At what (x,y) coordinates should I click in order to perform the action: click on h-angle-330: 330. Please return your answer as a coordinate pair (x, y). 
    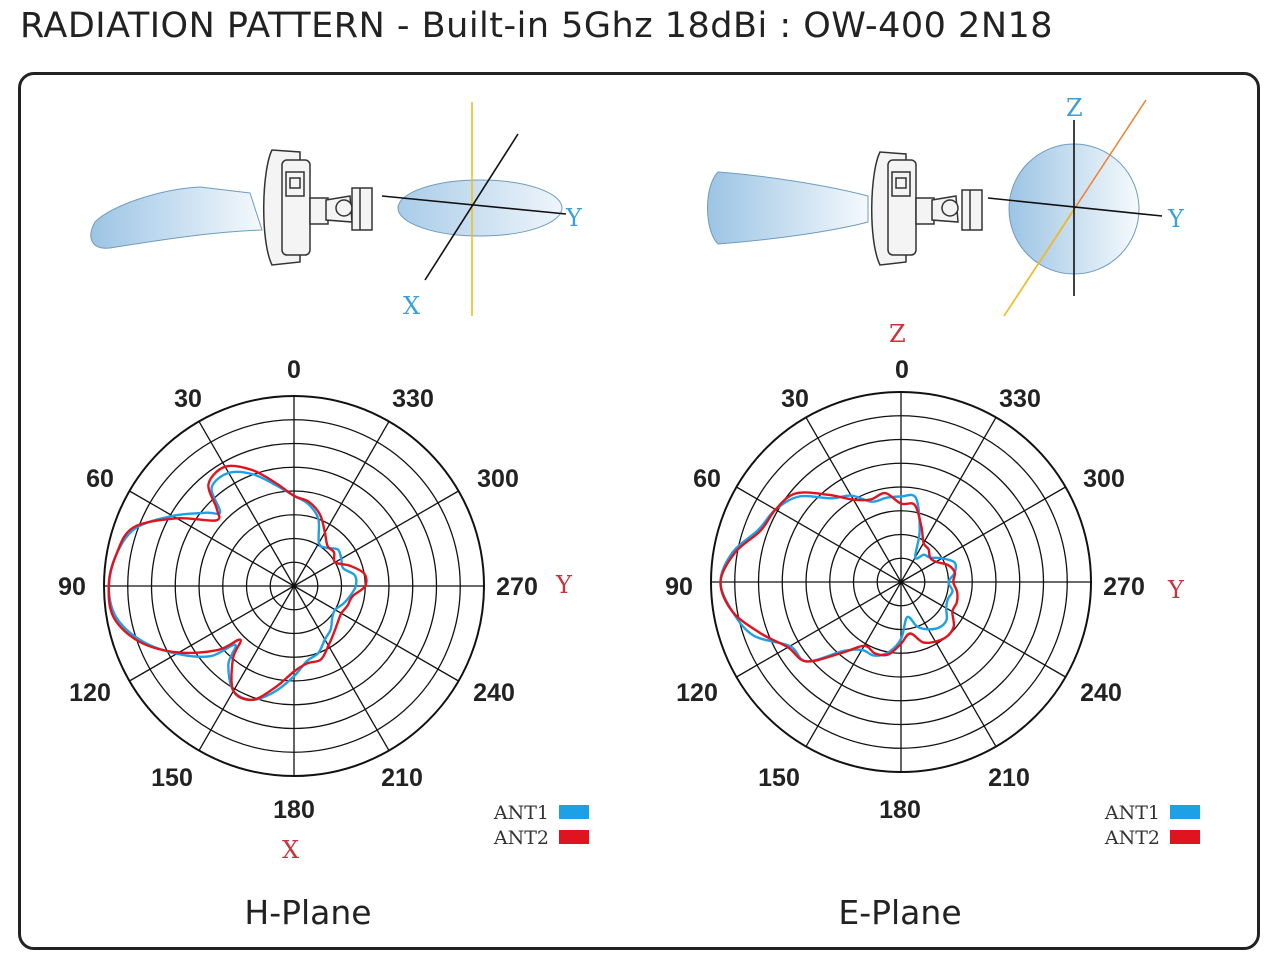
    Looking at the image, I should click on (413, 399).